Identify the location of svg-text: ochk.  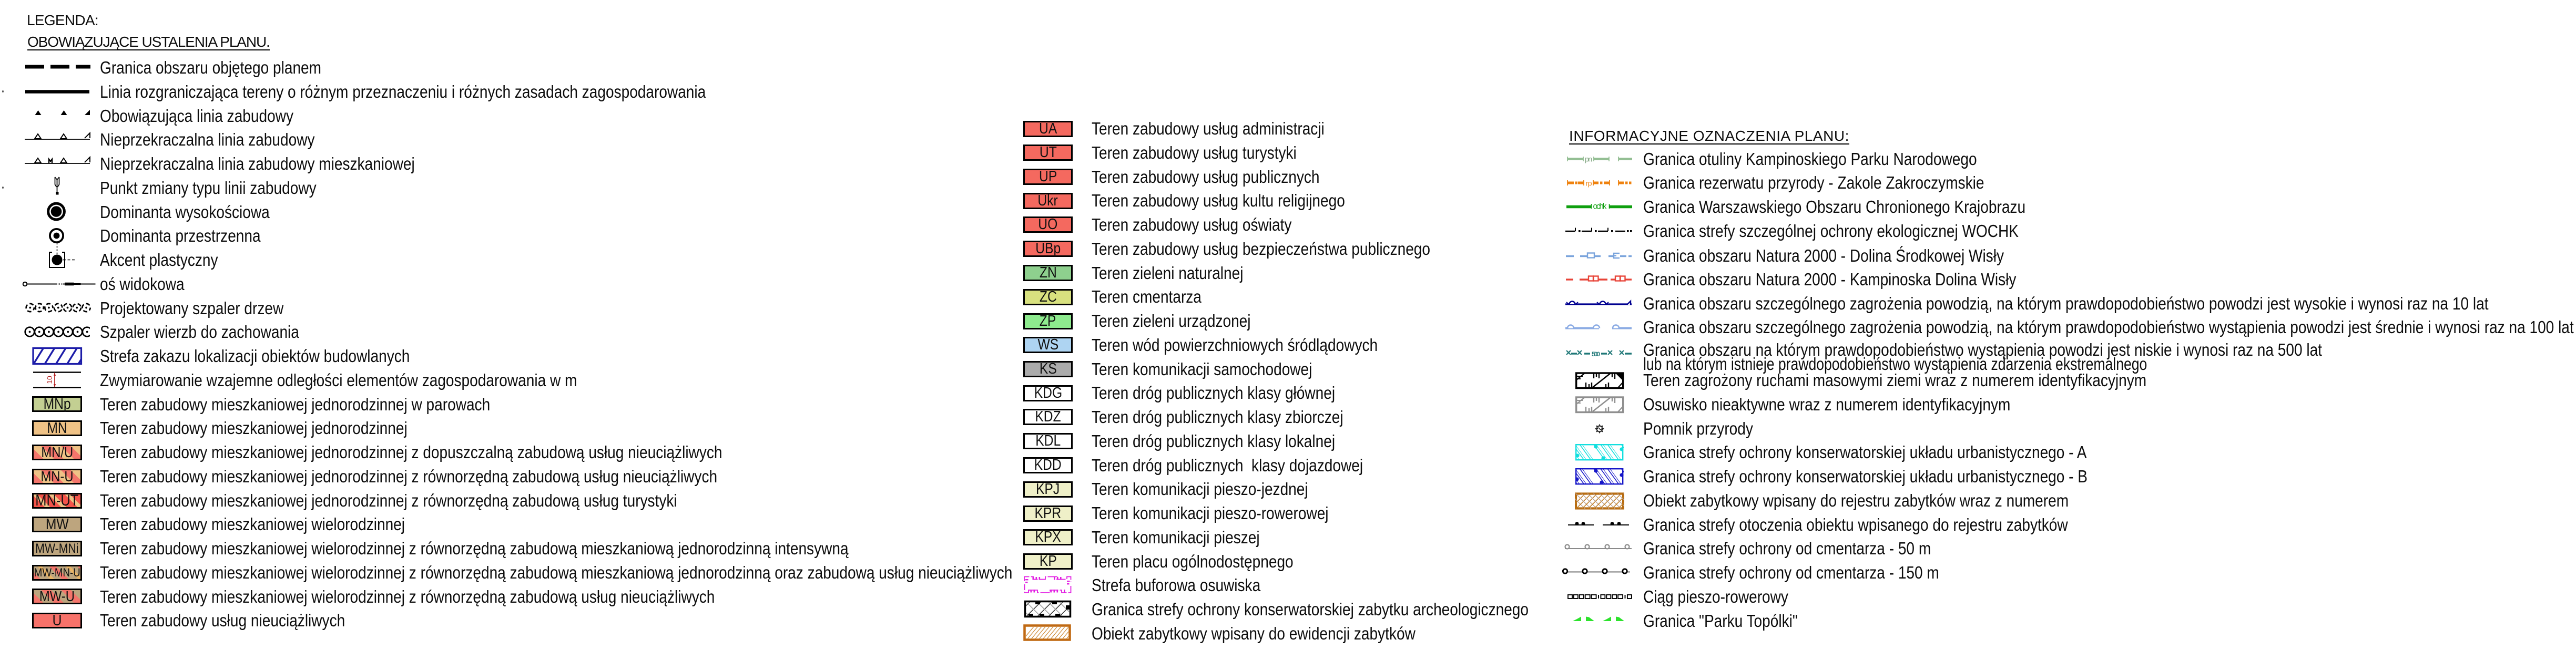
(1600, 207).